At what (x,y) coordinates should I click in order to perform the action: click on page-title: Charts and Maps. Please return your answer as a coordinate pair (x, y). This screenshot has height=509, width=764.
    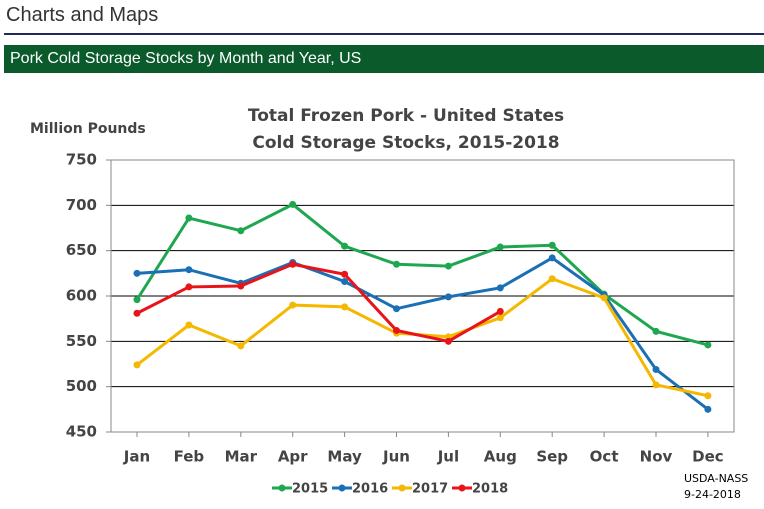
    Looking at the image, I should click on (82, 15).